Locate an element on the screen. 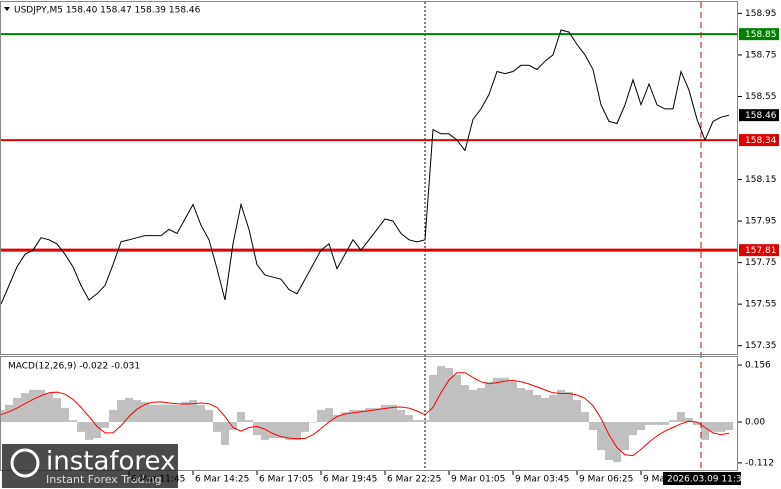  watermark-logo is located at coordinates (25, 463).